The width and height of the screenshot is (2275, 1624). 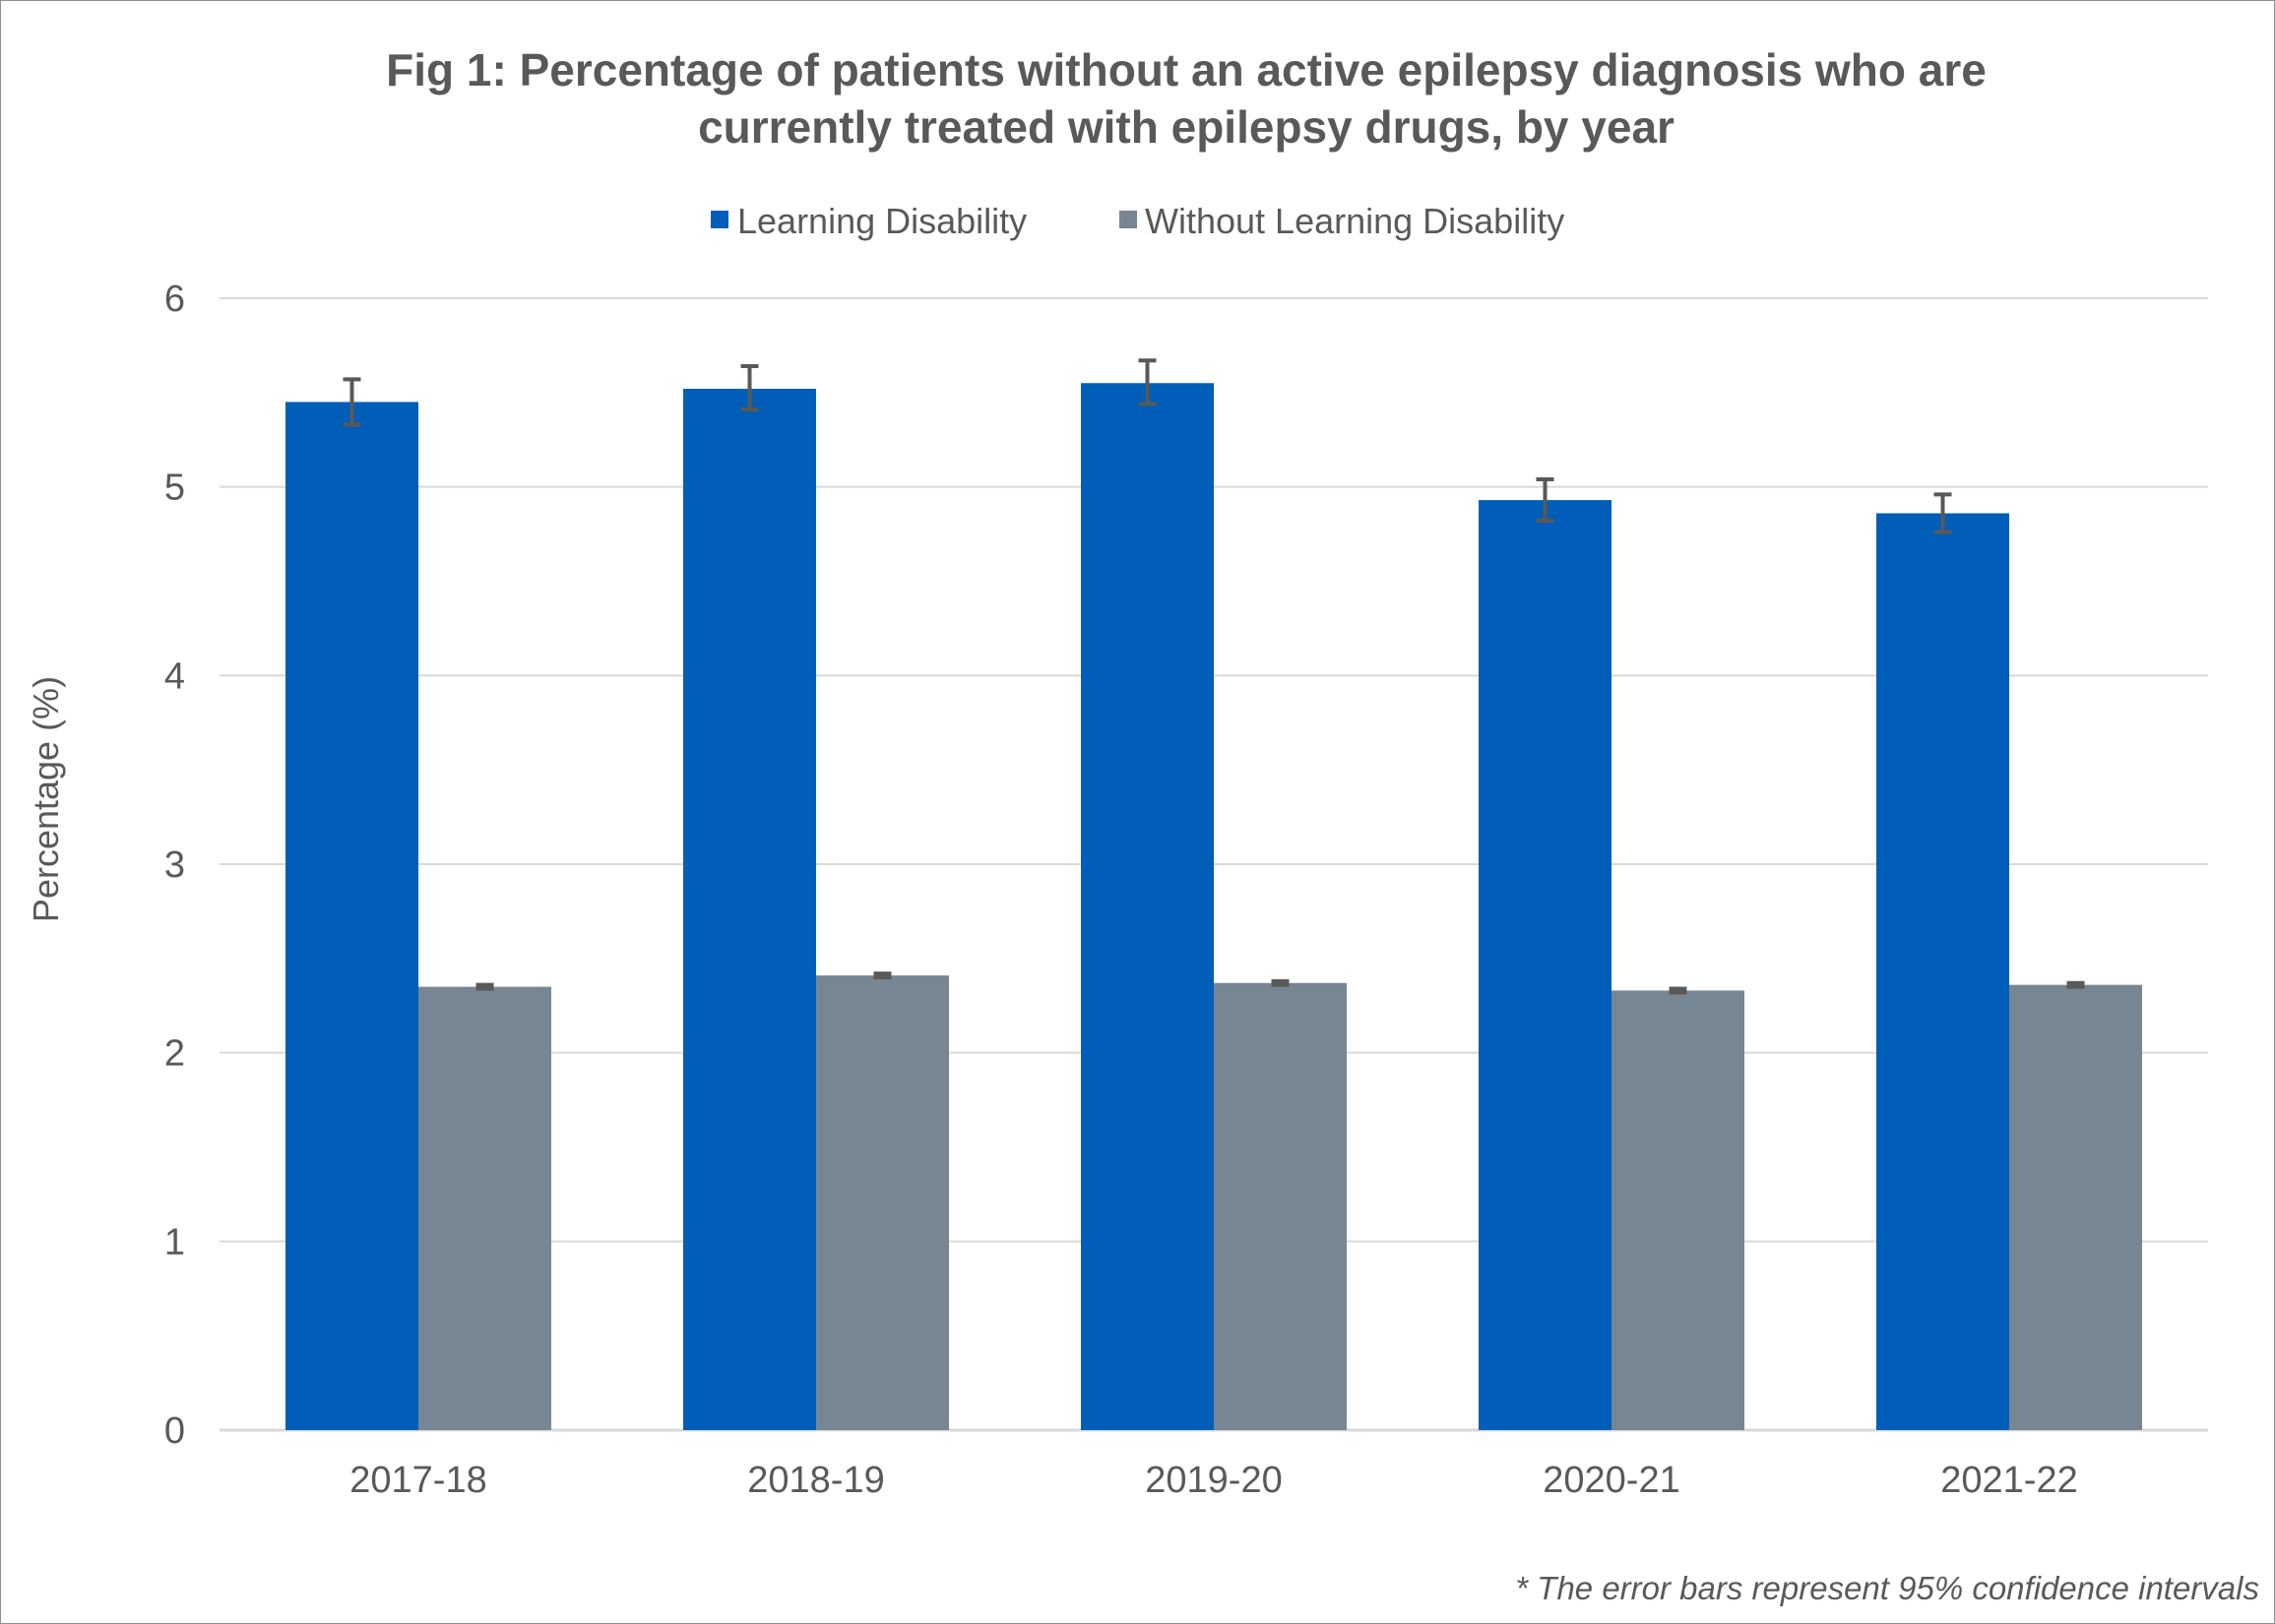 I want to click on legend-label: Without Learning Disability, so click(x=1354, y=221).